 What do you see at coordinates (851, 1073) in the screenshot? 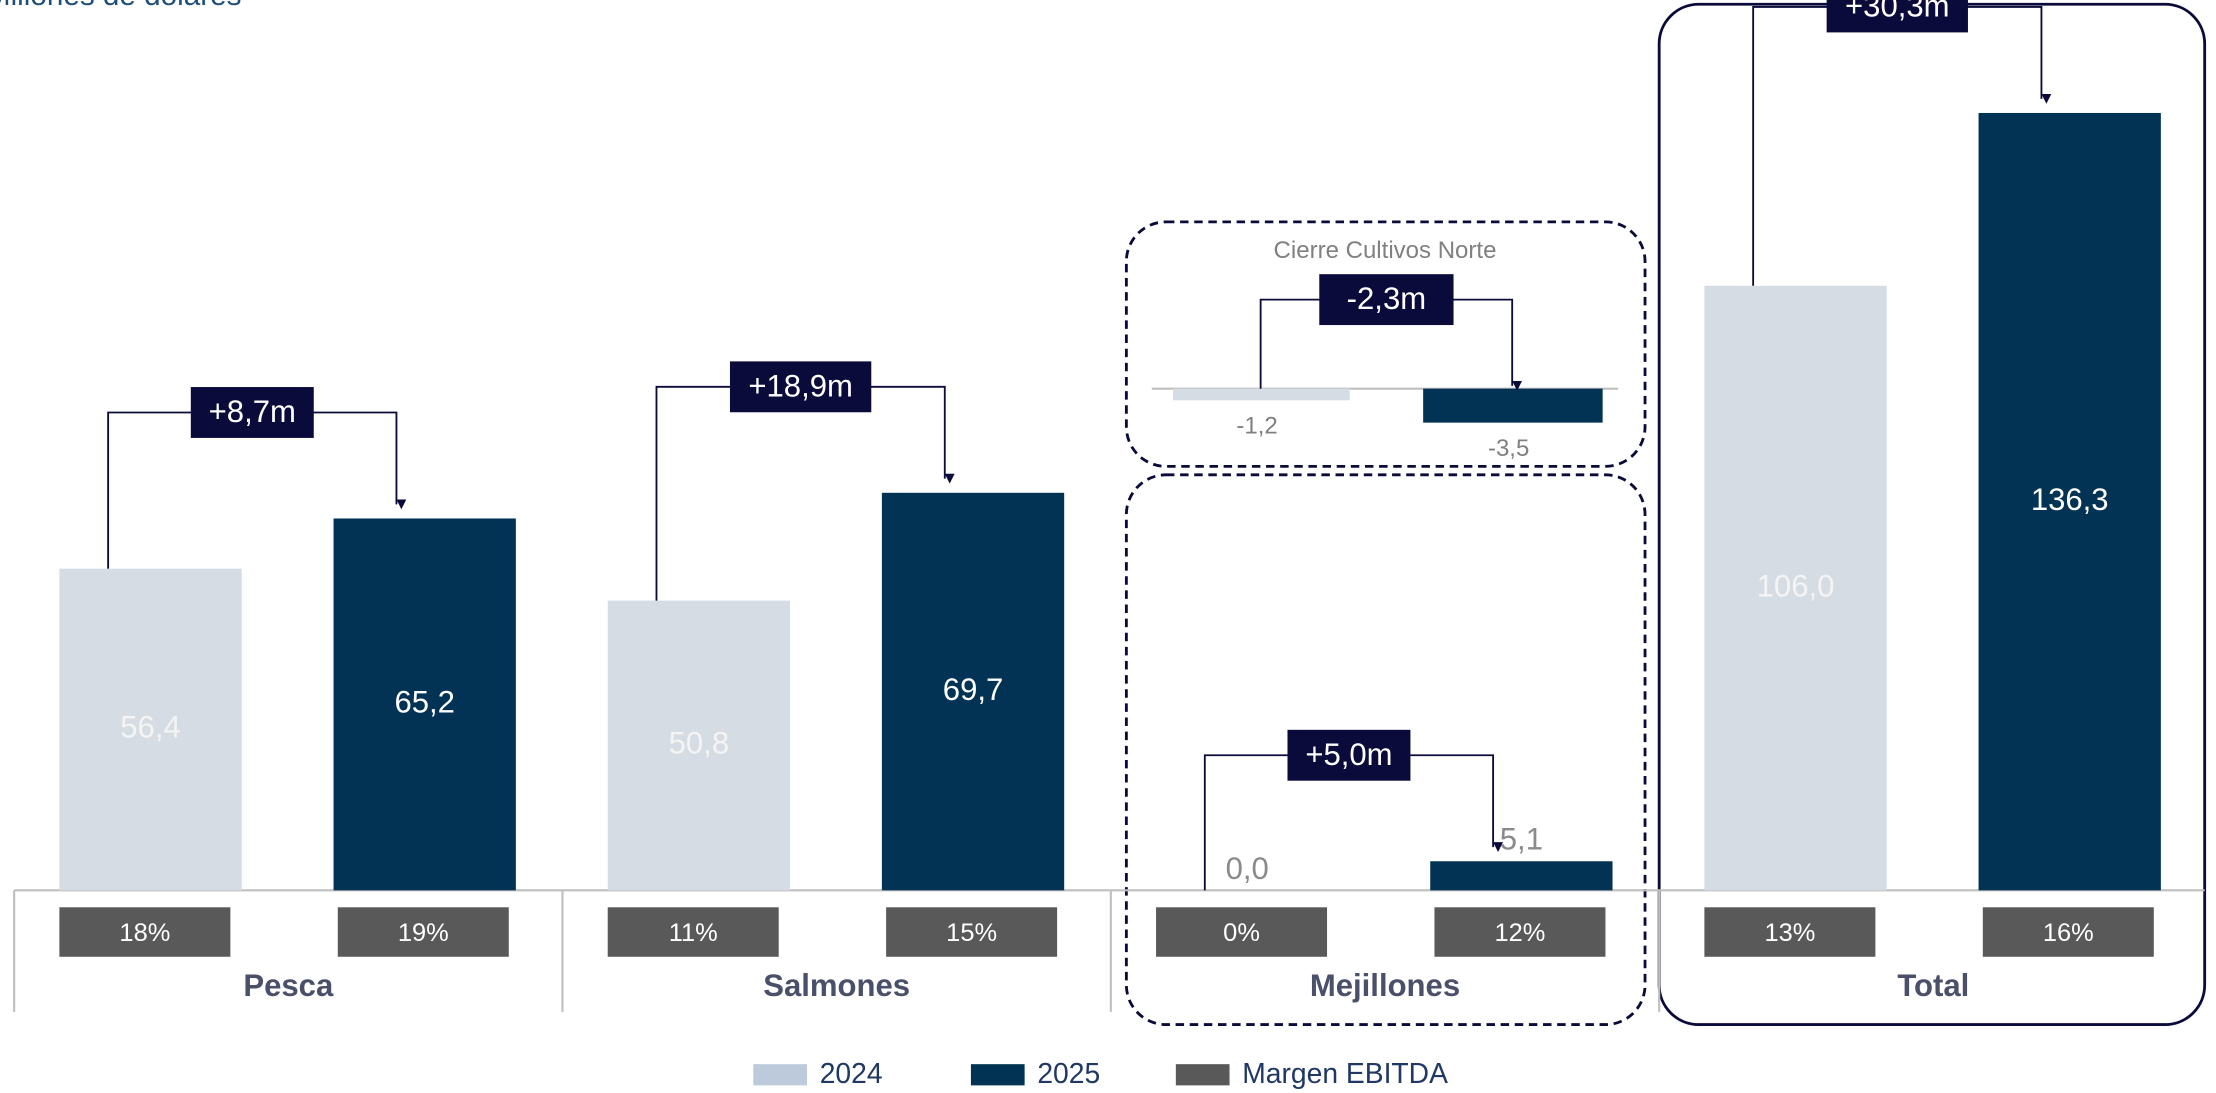
I see `legend-label: 2024` at bounding box center [851, 1073].